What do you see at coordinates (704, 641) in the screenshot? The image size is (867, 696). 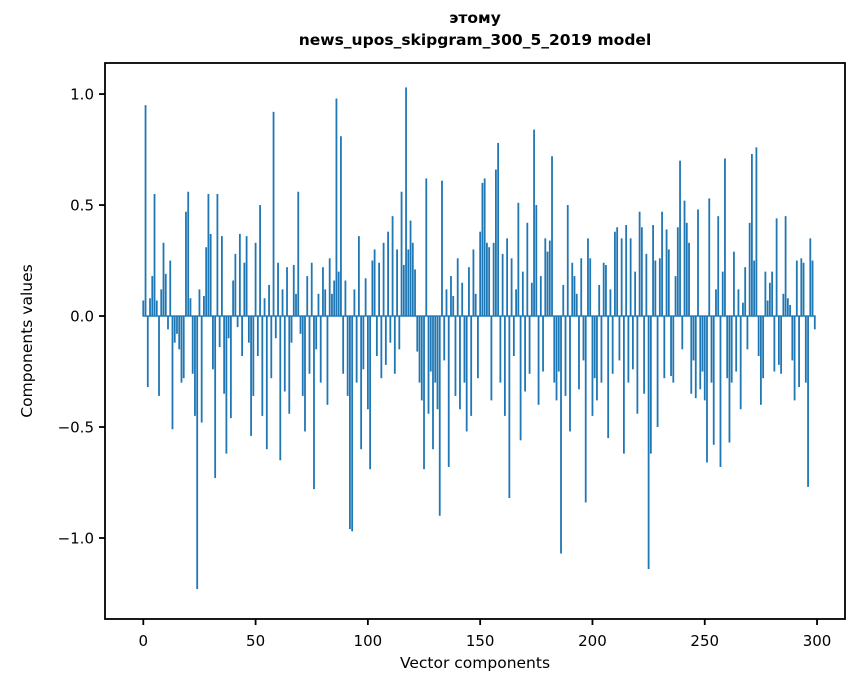 I see `x-tick-label: 250` at bounding box center [704, 641].